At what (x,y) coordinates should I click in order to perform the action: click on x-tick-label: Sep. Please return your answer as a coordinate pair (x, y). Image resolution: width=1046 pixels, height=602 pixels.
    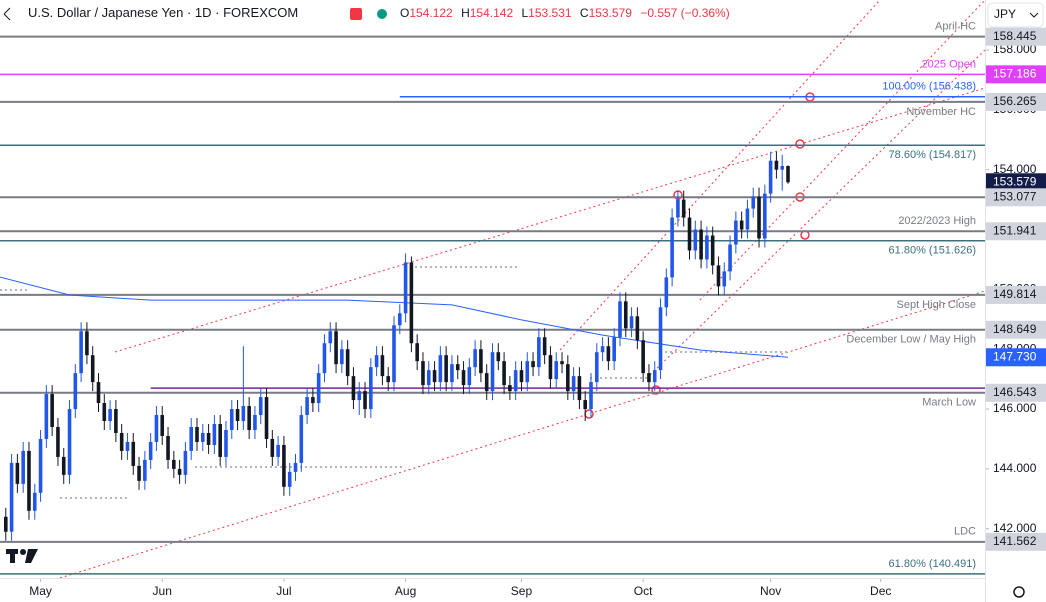
    Looking at the image, I should click on (522, 591).